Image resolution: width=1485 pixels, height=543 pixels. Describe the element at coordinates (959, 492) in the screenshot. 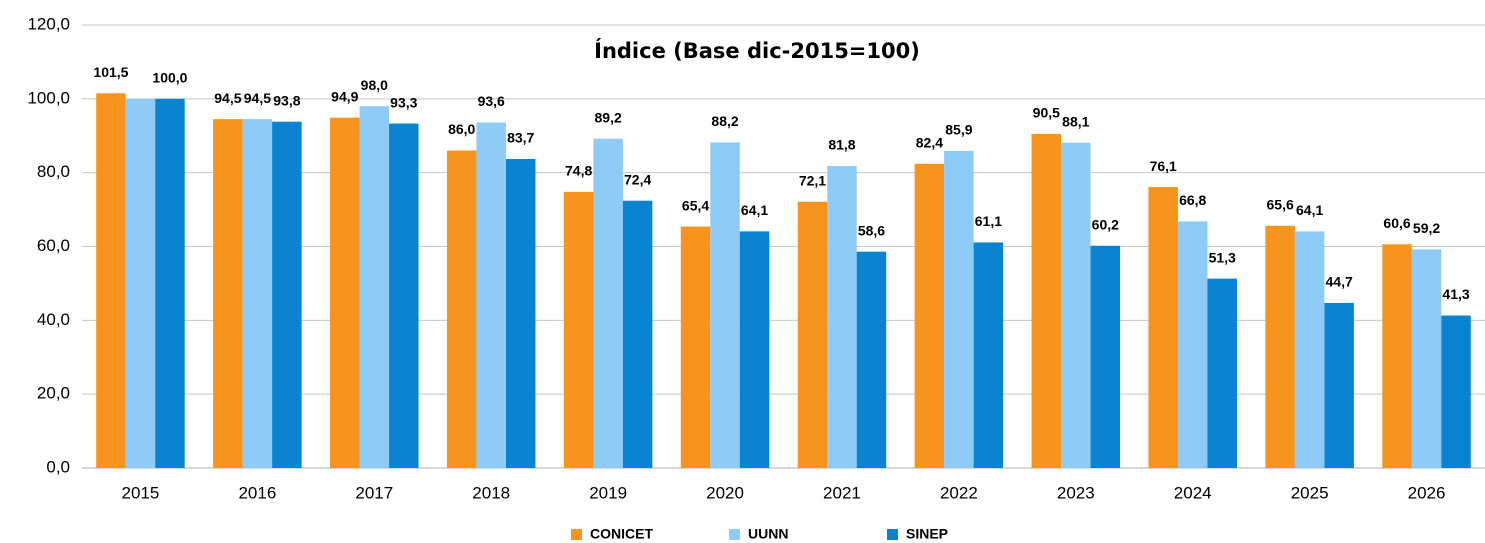

I see `x-tick-label: 2022` at that location.